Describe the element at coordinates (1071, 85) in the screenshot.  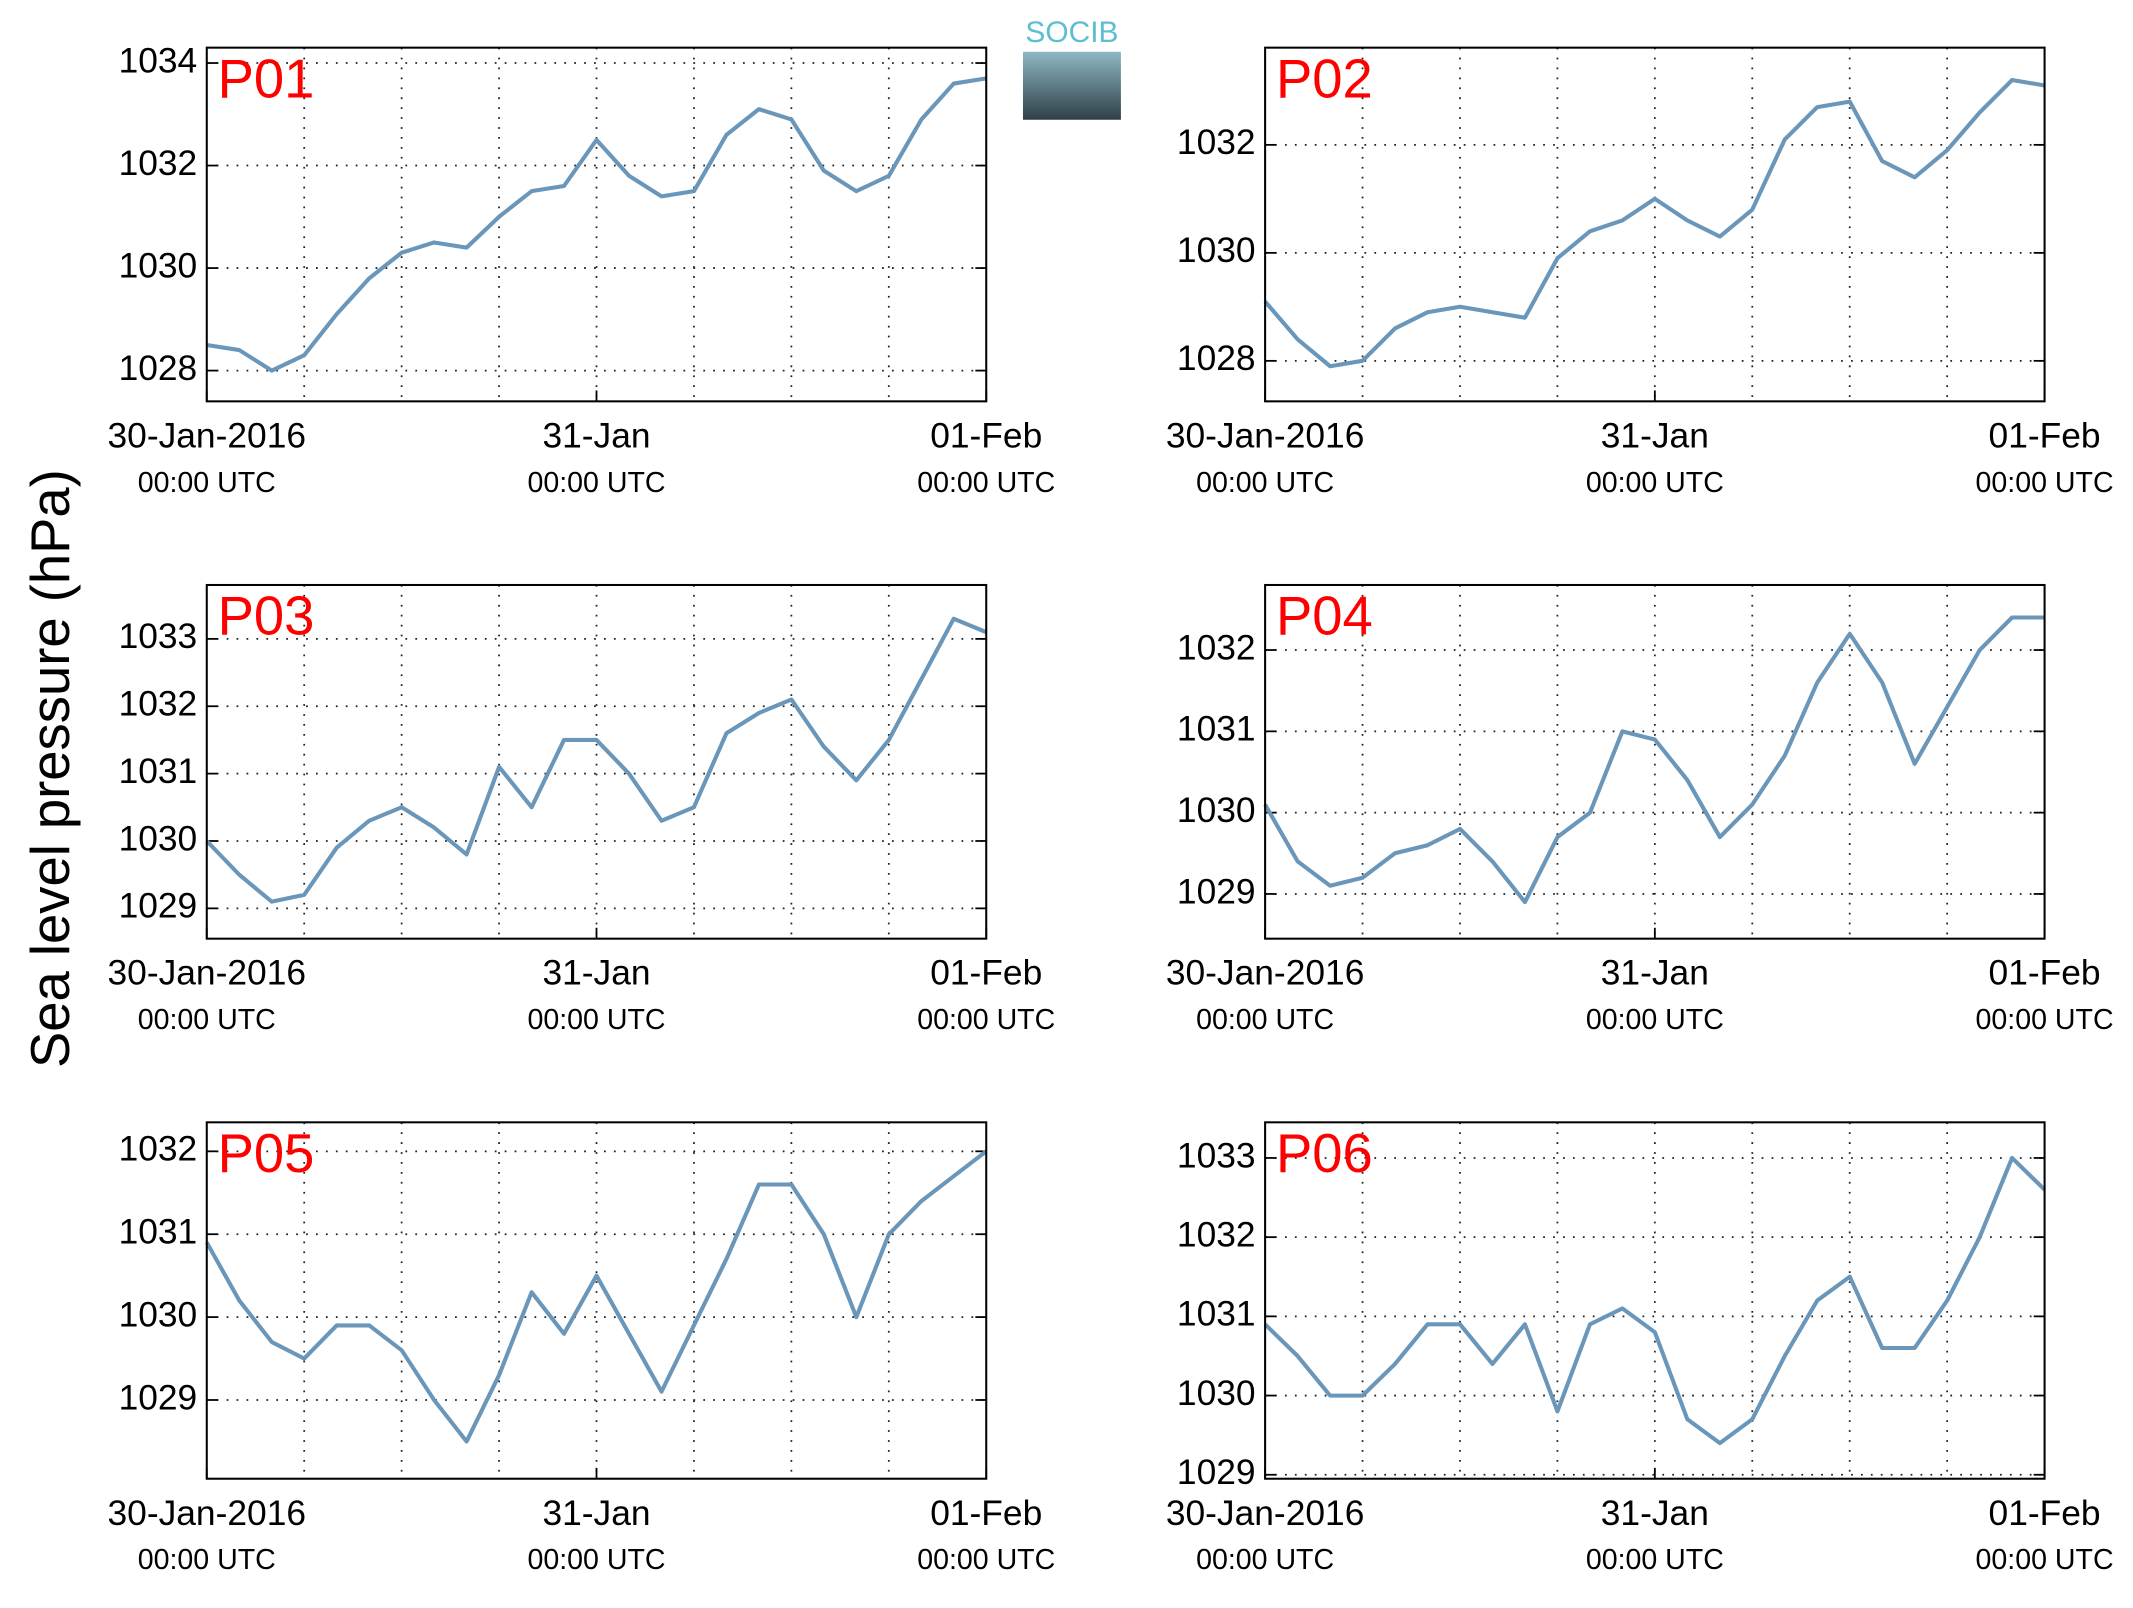
I see `logo-graphic` at that location.